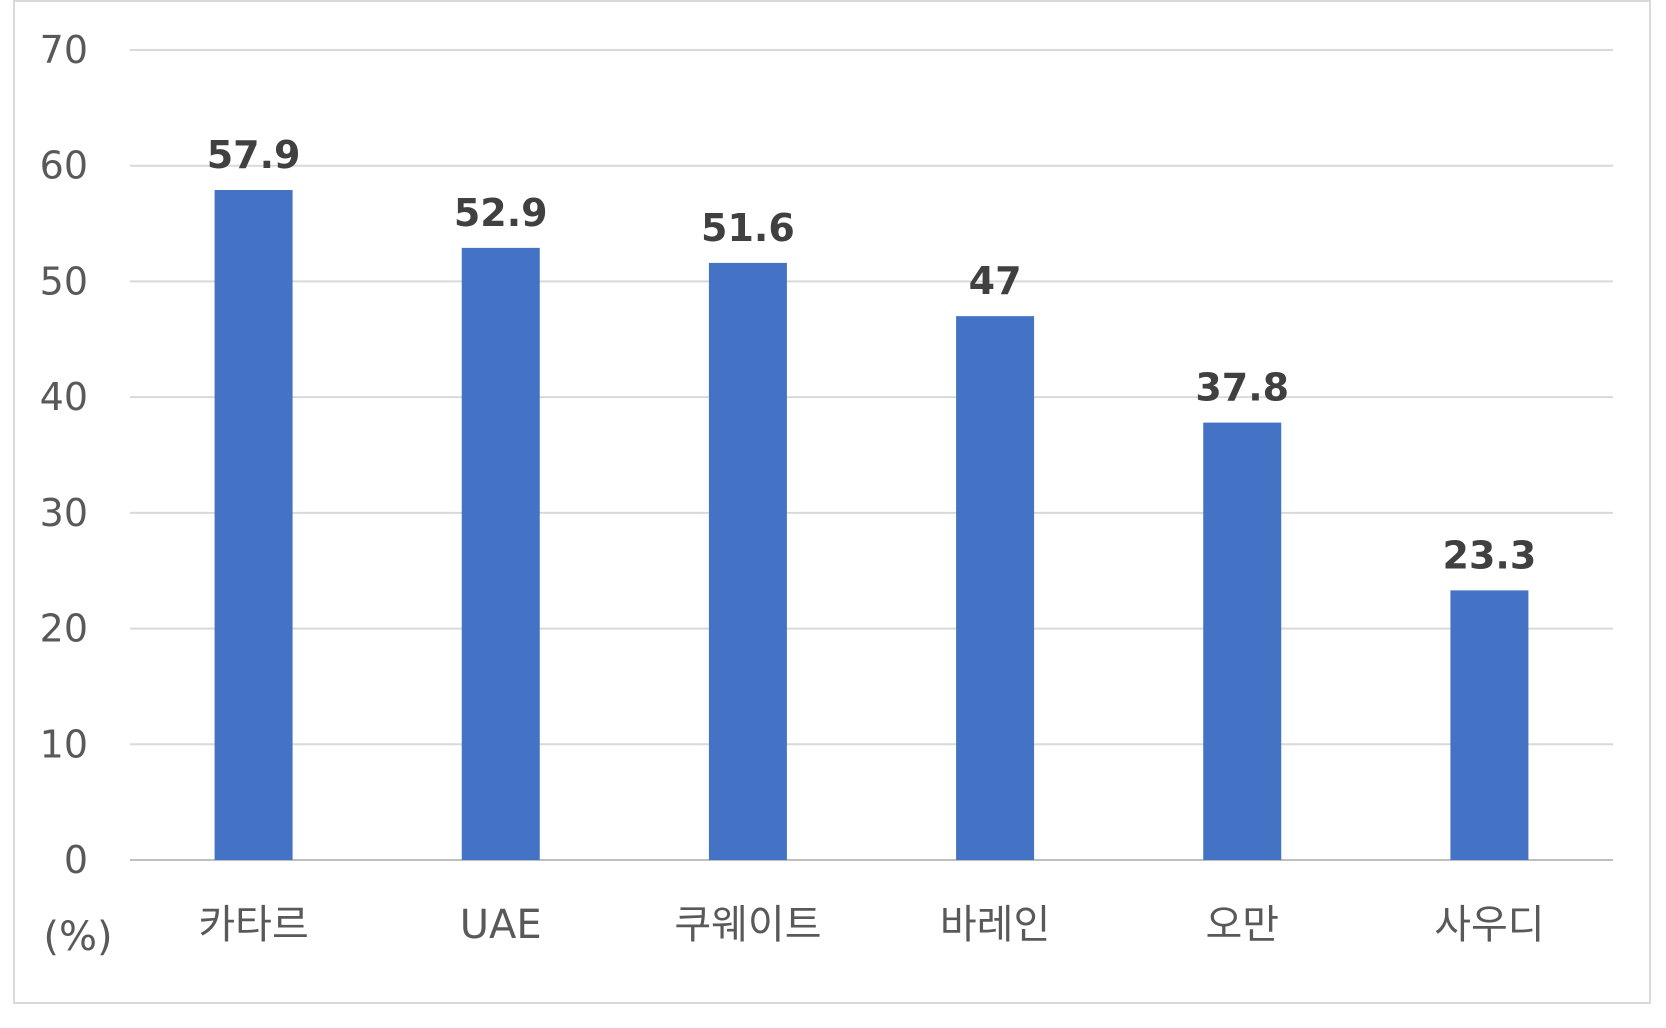  Describe the element at coordinates (871, 925) in the screenshot. I see `category-labels: 카타르 UAE 쿠웨이트 바레인 오만 사우디` at that location.